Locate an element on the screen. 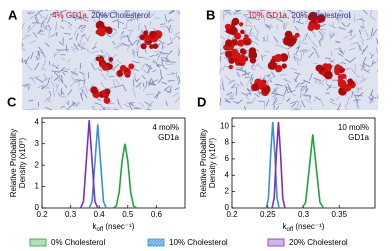 The width and height of the screenshot is (392, 251). legend-label: 10% Cholesterol is located at coordinates (198, 242).